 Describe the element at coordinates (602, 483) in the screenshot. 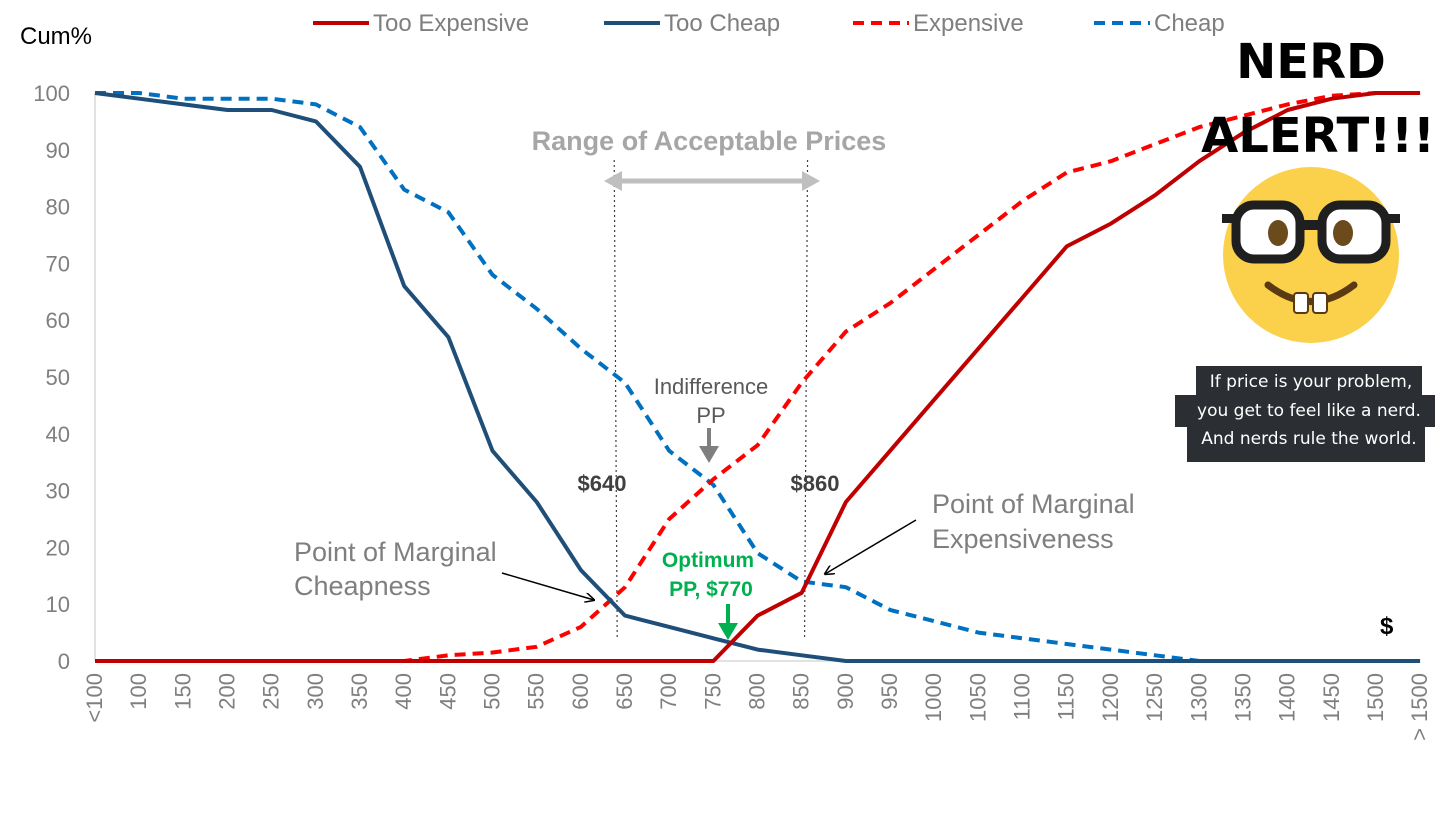

I see `range-low-label: $640` at that location.